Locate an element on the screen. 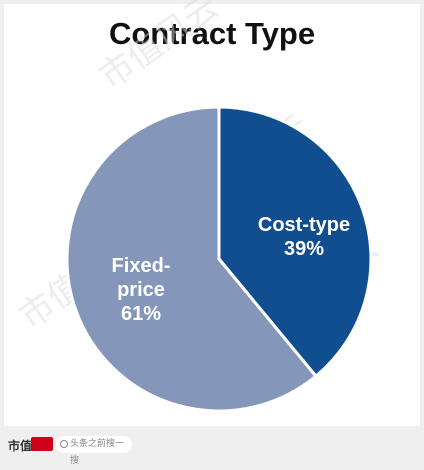 The image size is (424, 470). pie-labels: Cost-type 39% Fixed-price 61% is located at coordinates (231, 269).